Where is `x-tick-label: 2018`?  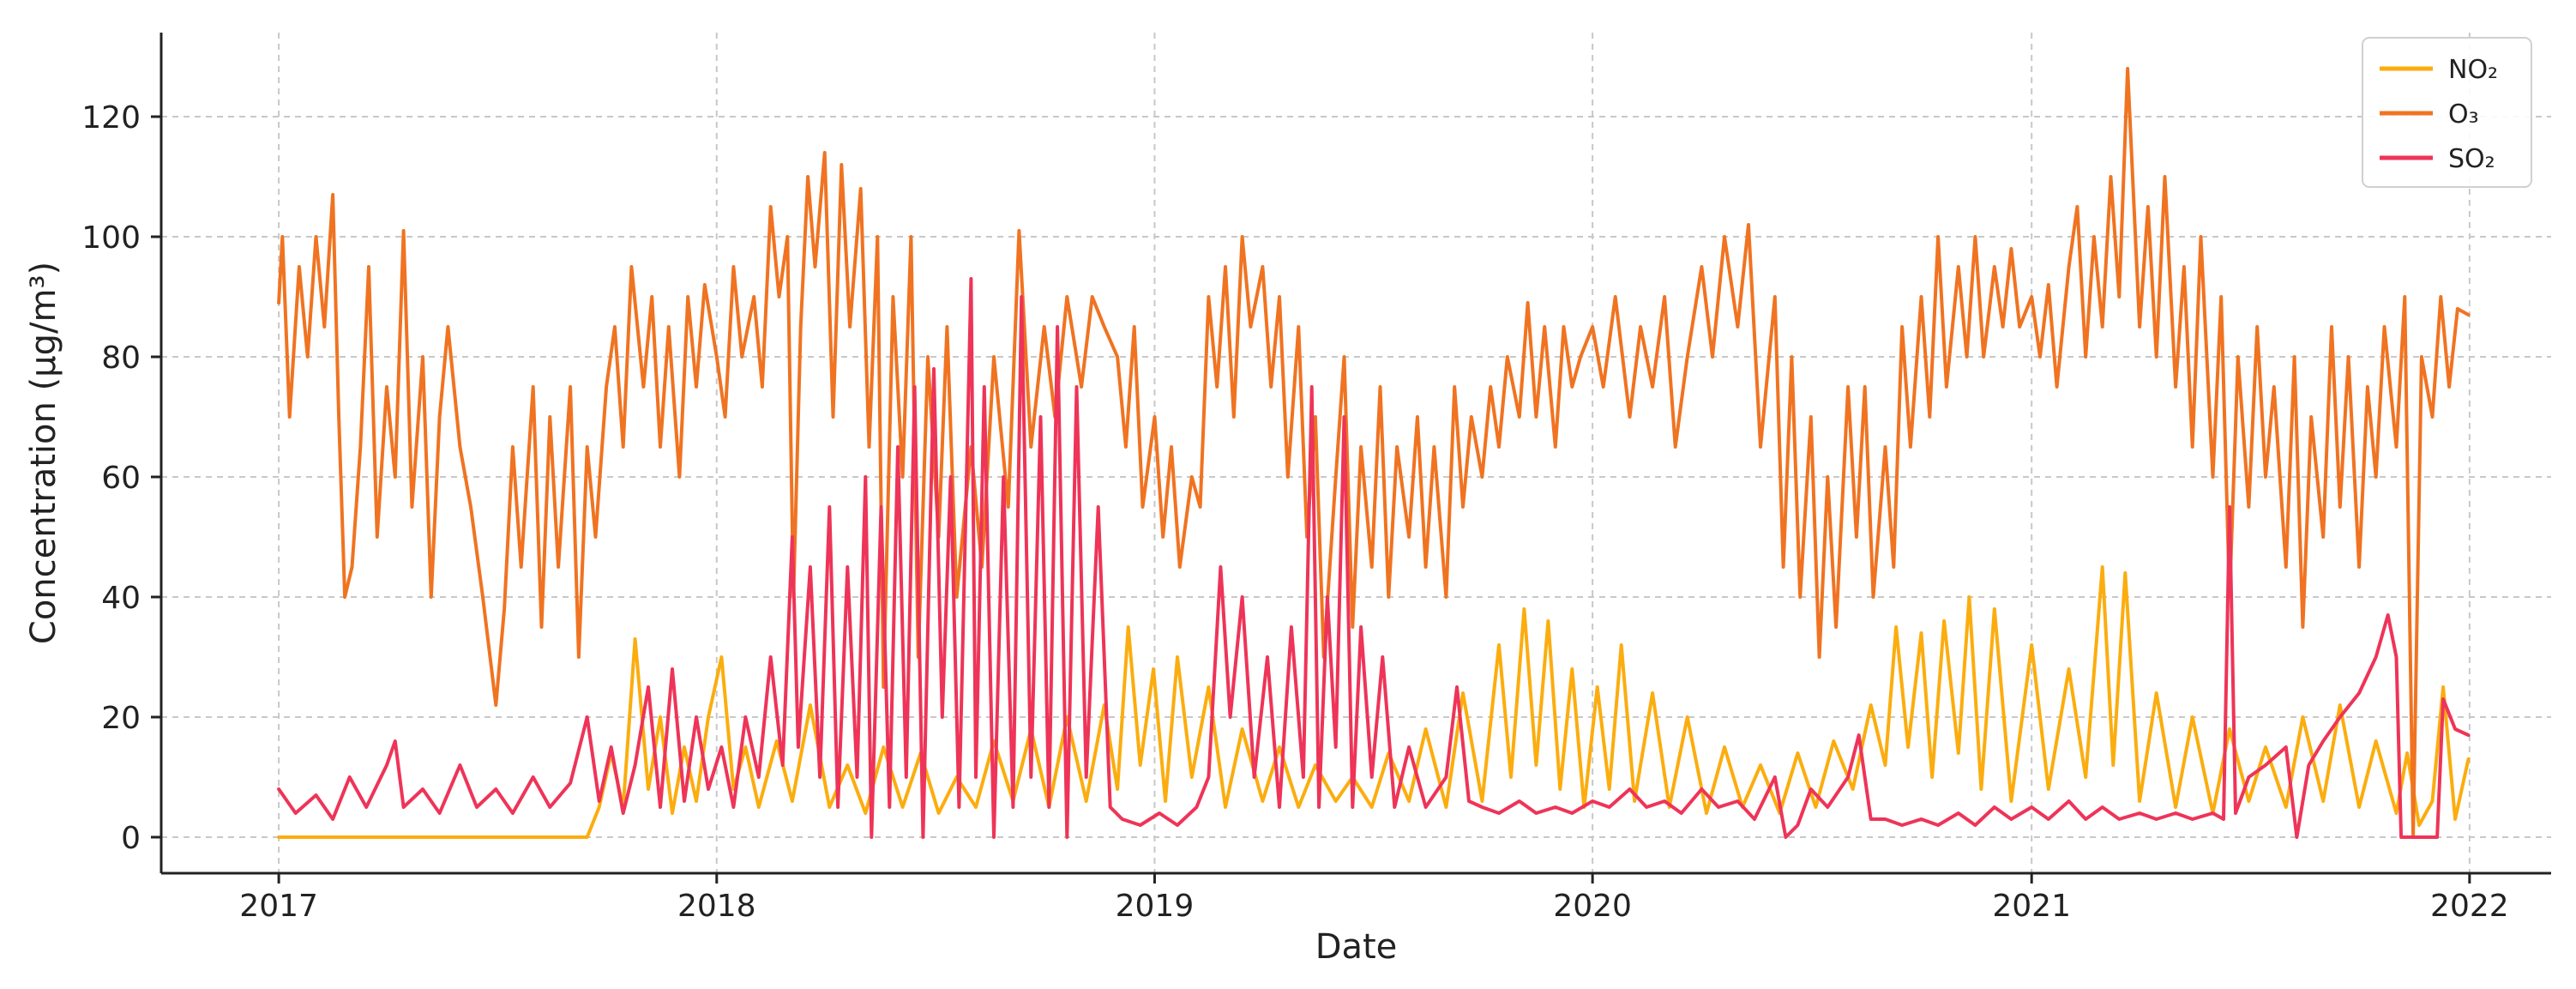 x-tick-label: 2018 is located at coordinates (716, 907).